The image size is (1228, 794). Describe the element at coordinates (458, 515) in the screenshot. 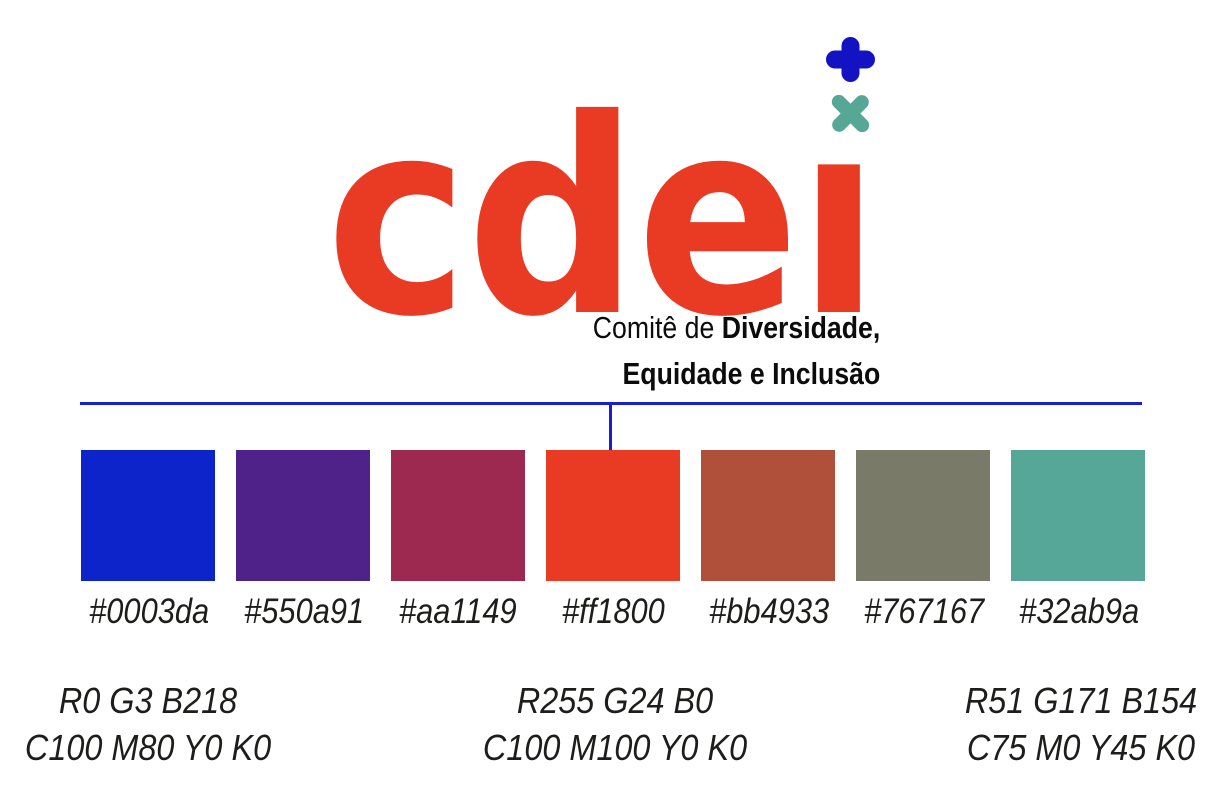

I see `color-swatch-maroon` at that location.